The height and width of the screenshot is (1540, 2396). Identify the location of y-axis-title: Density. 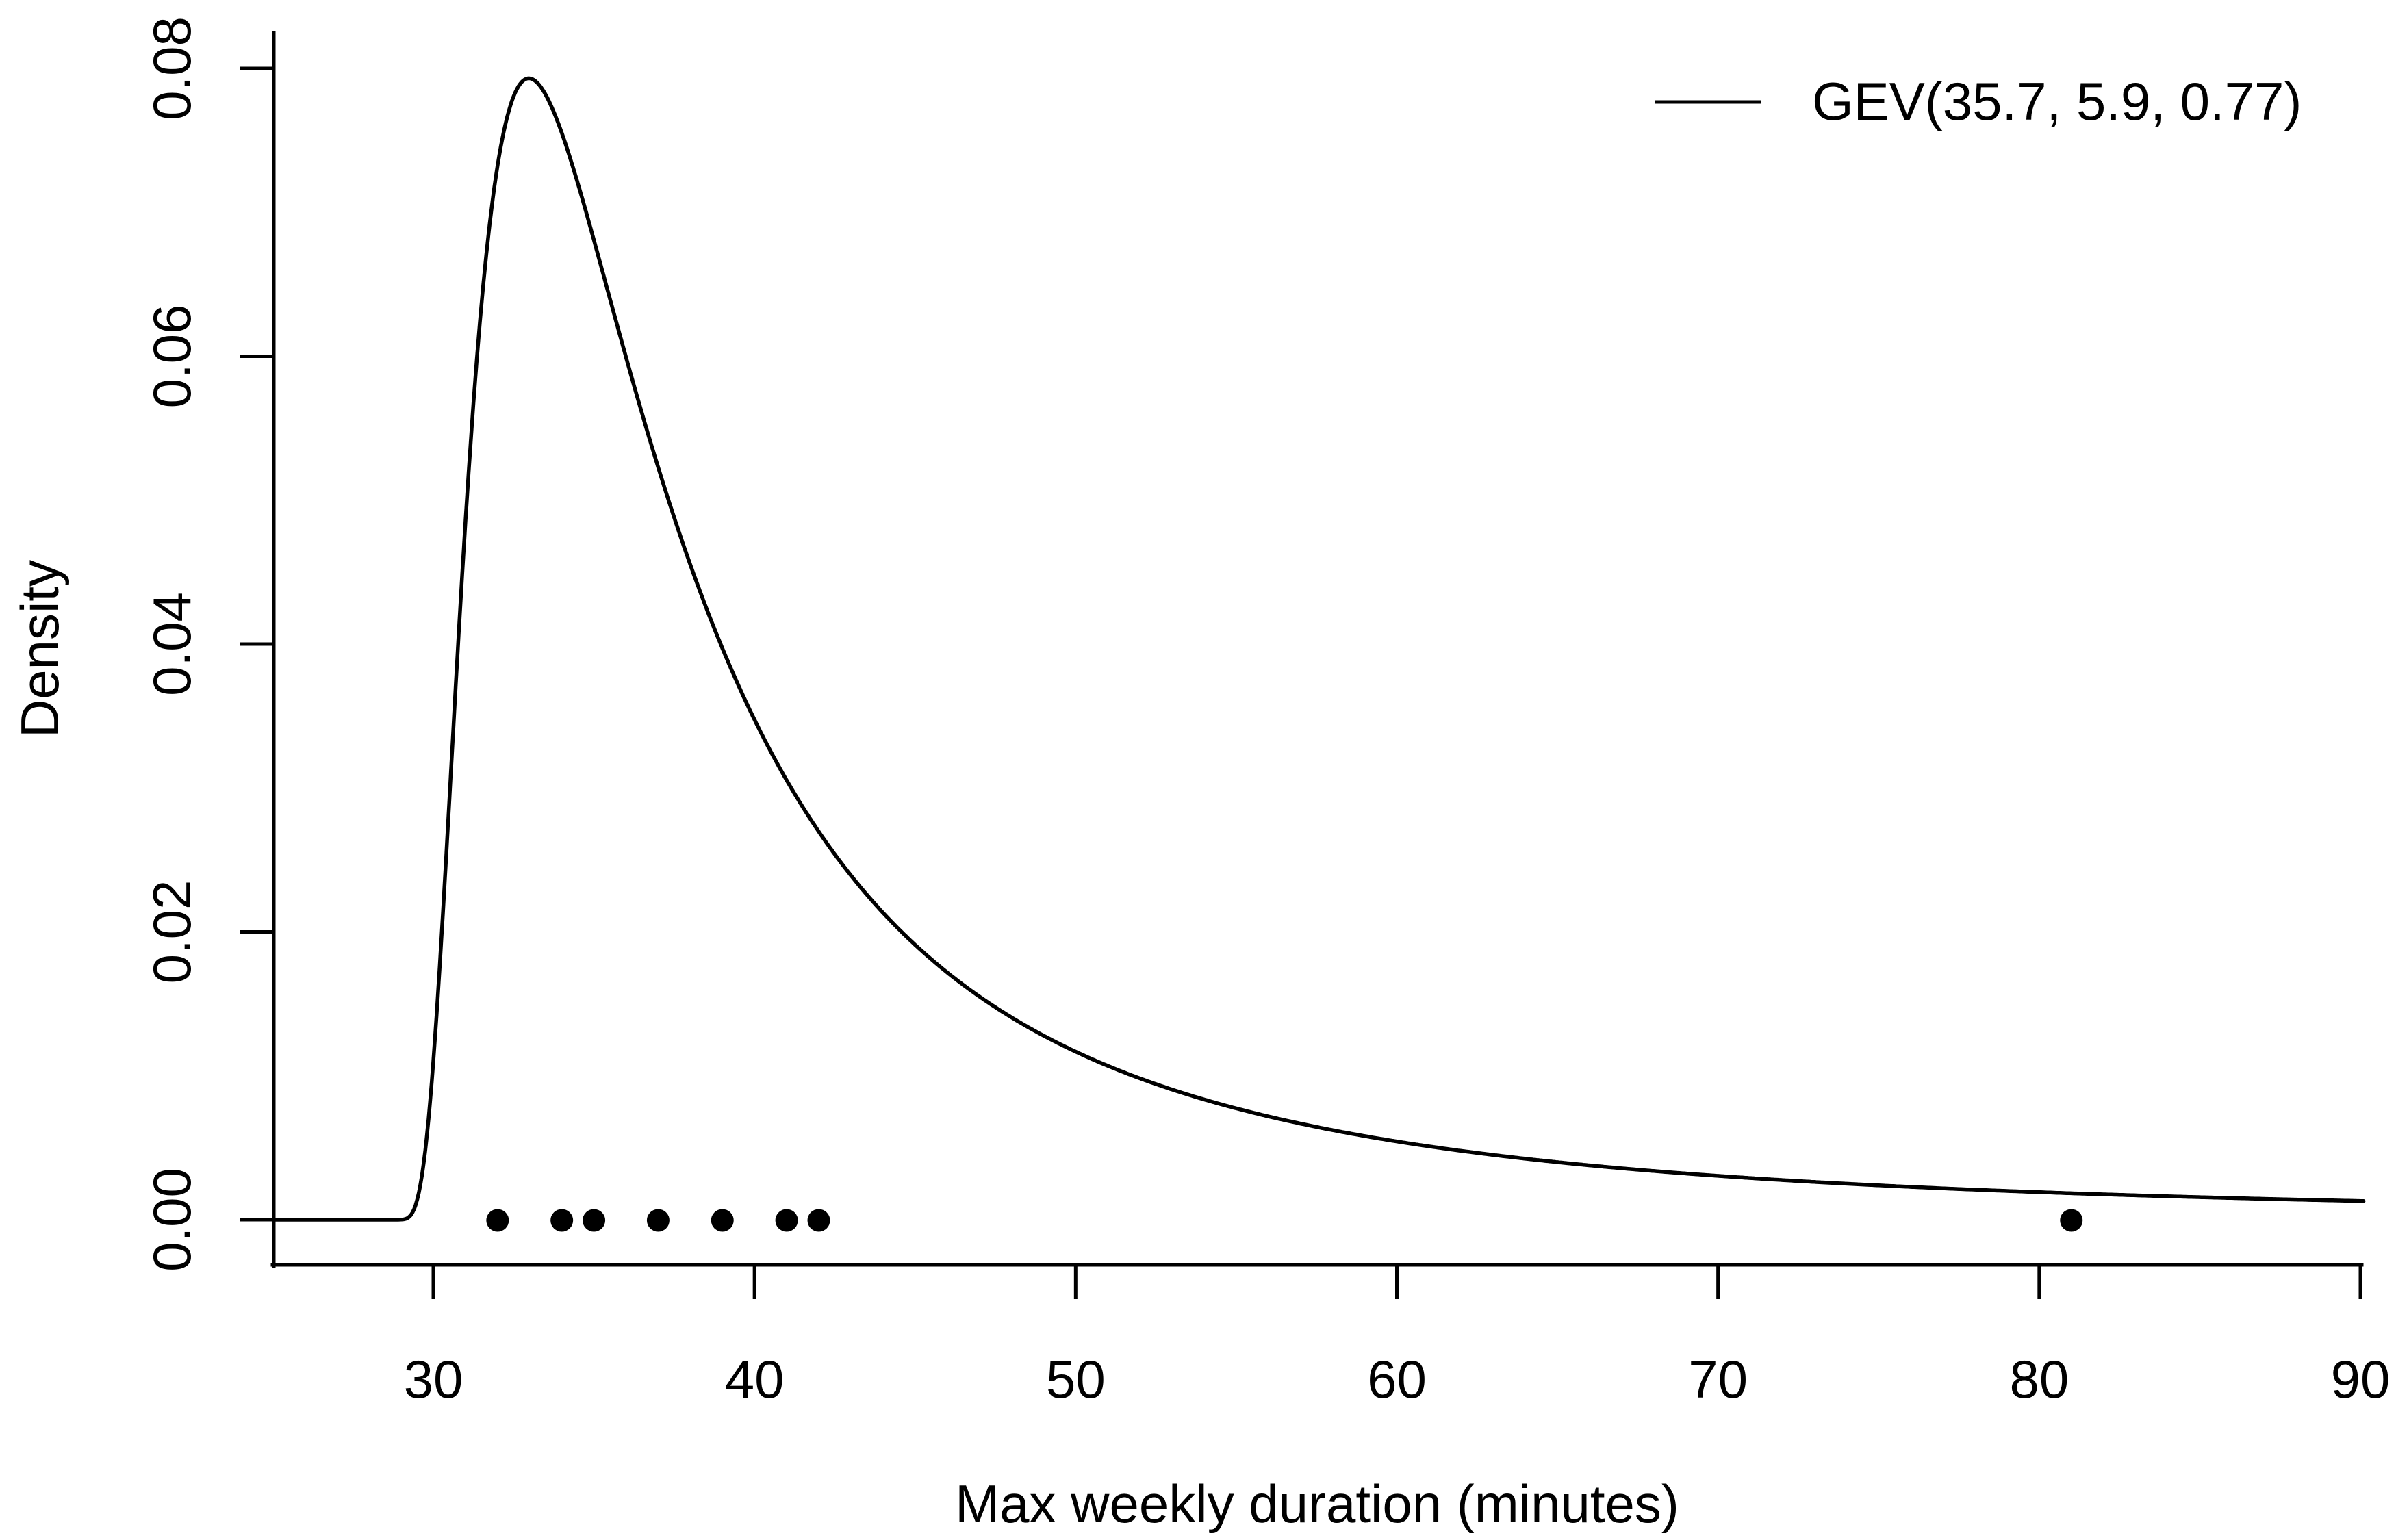
(40, 649).